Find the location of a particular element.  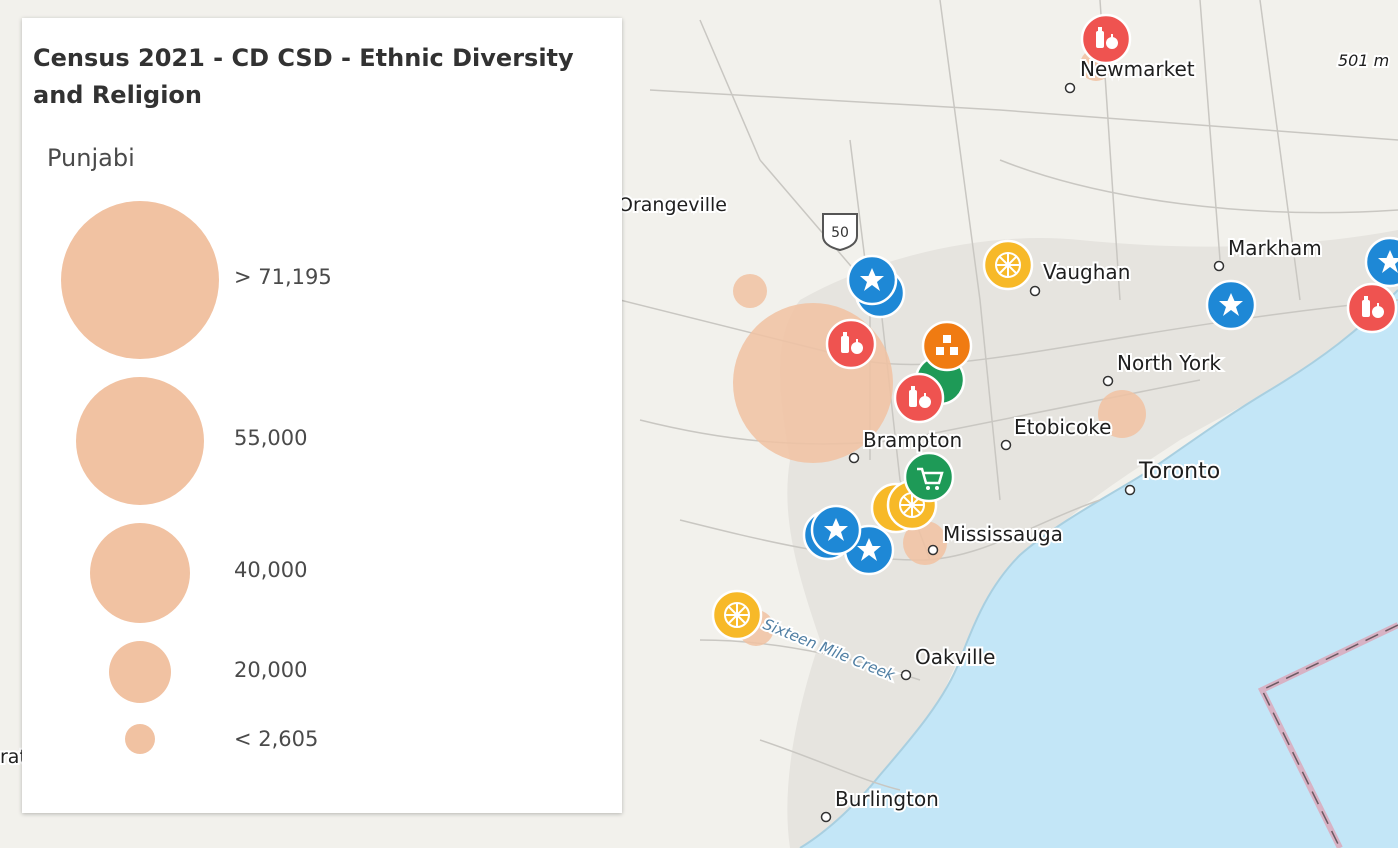

punjabi-etobicoke is located at coordinates (1122, 414).